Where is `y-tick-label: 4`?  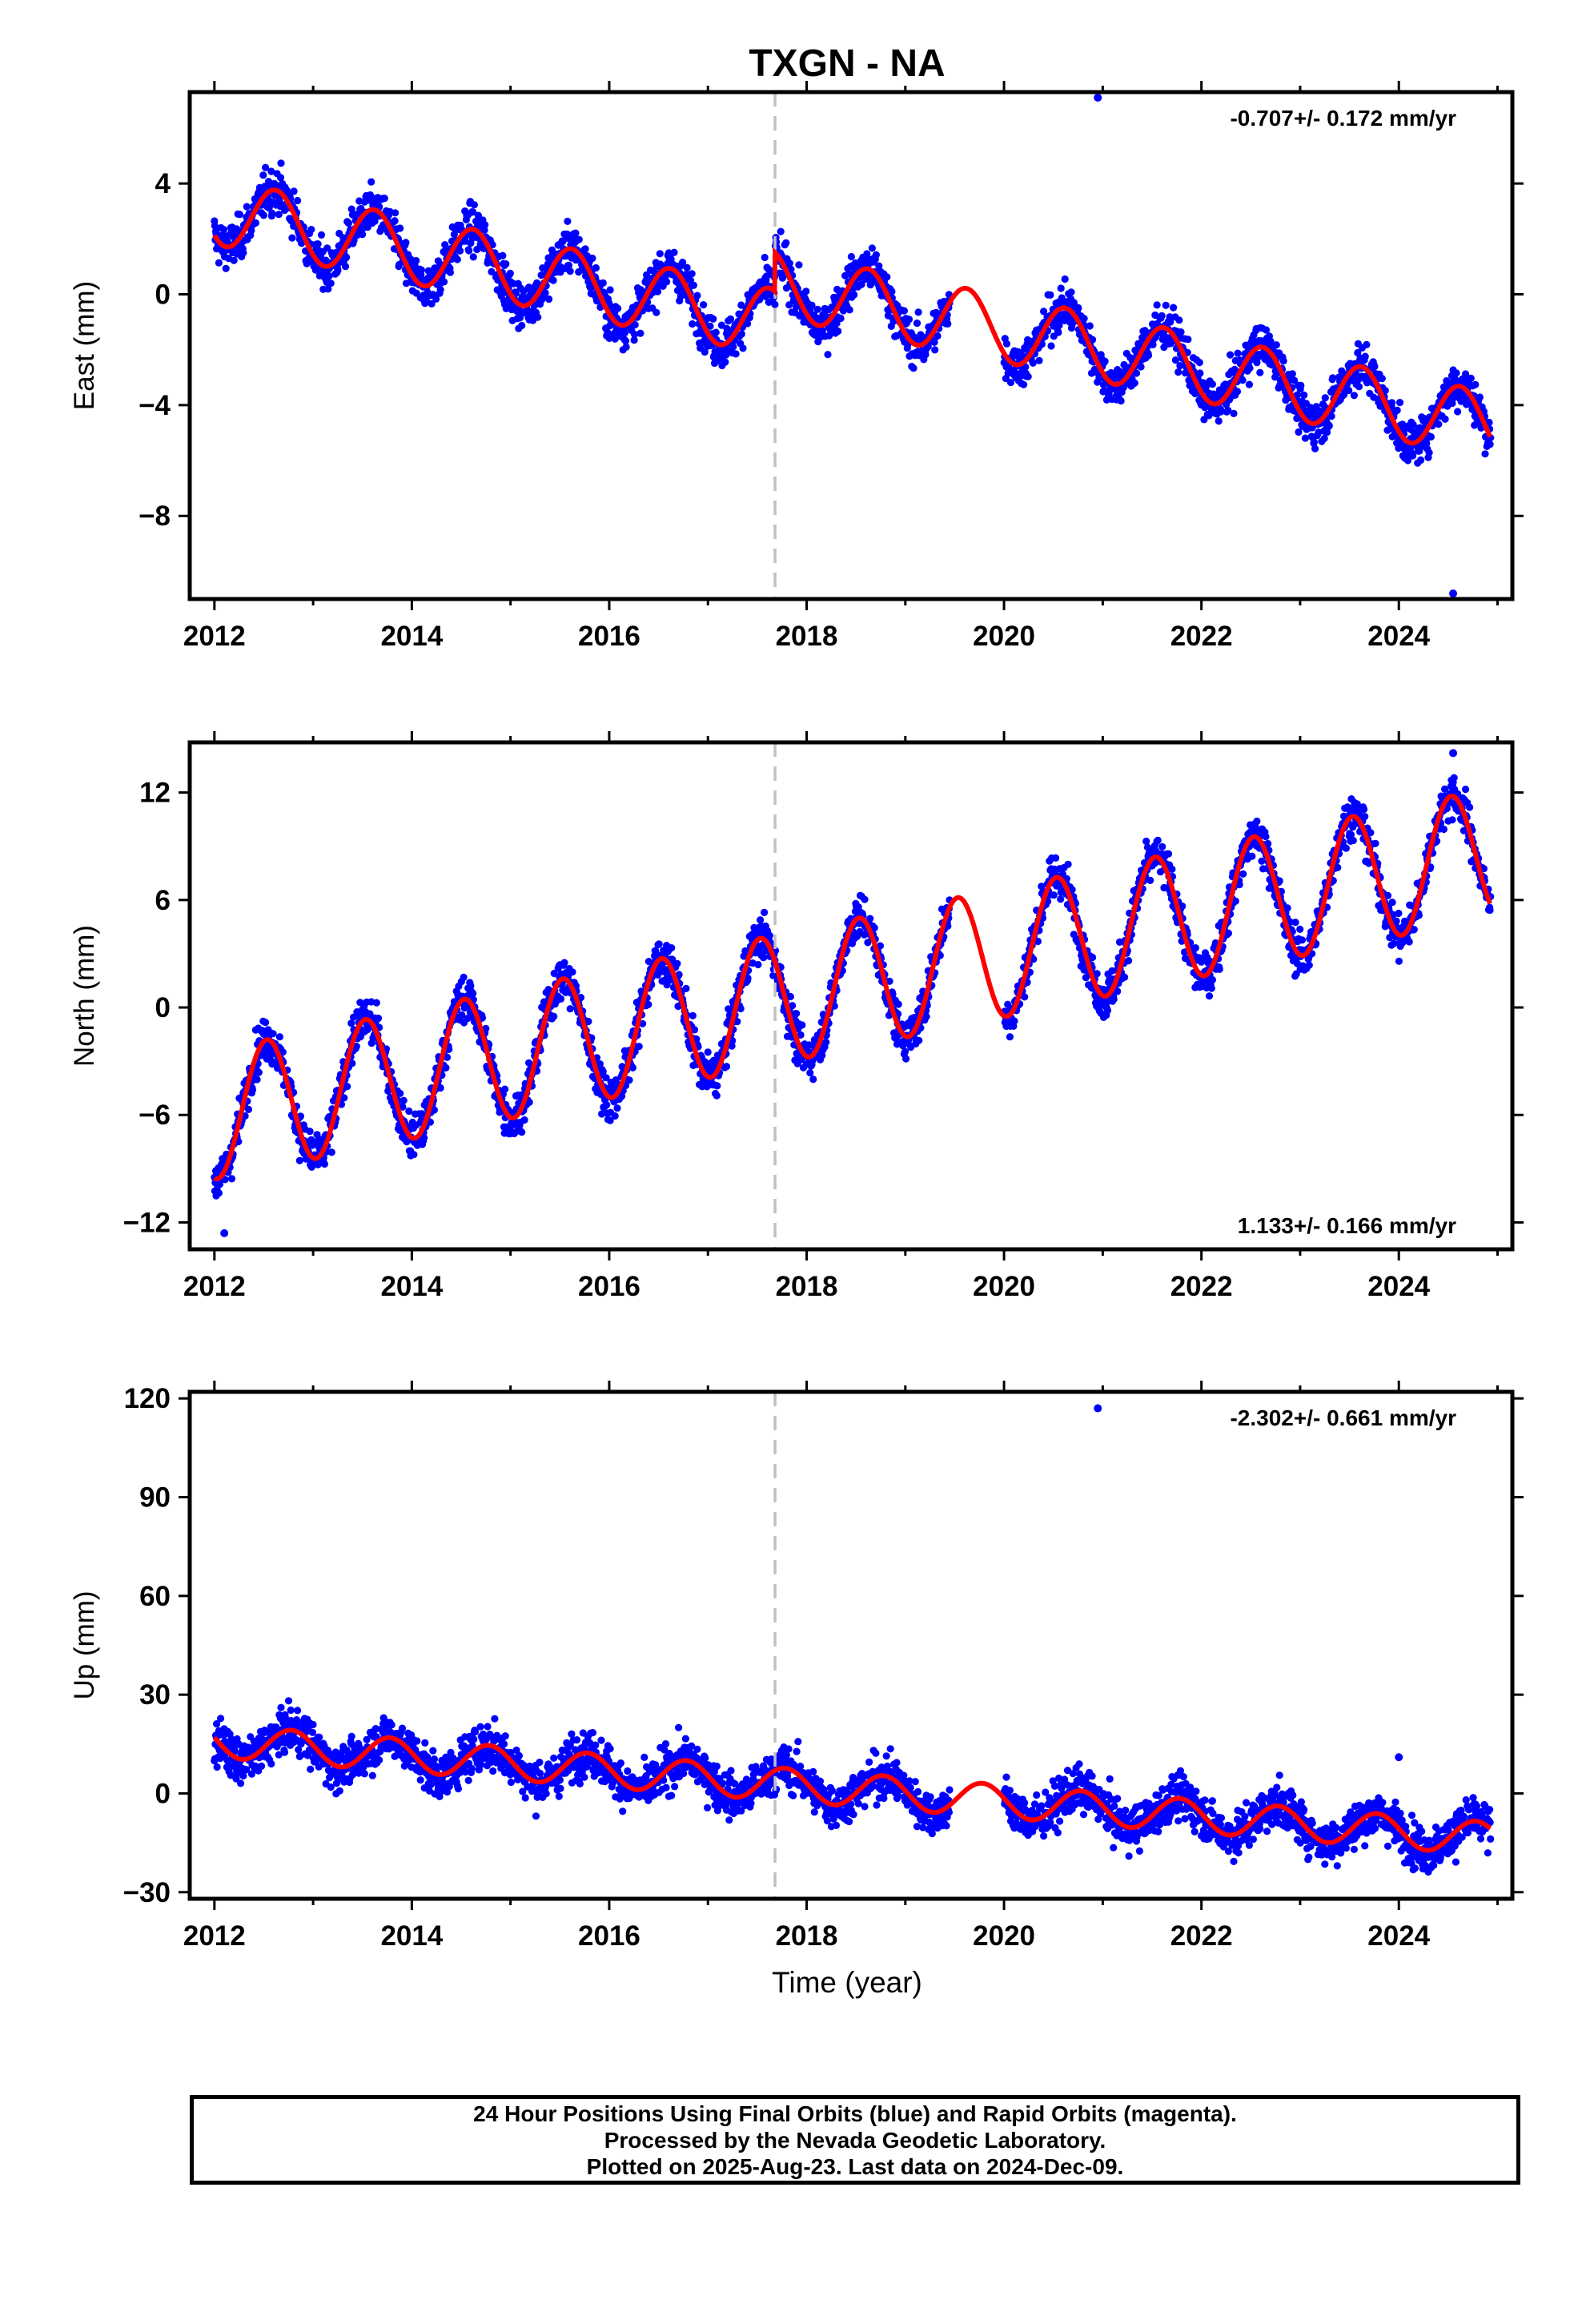 y-tick-label: 4 is located at coordinates (163, 183).